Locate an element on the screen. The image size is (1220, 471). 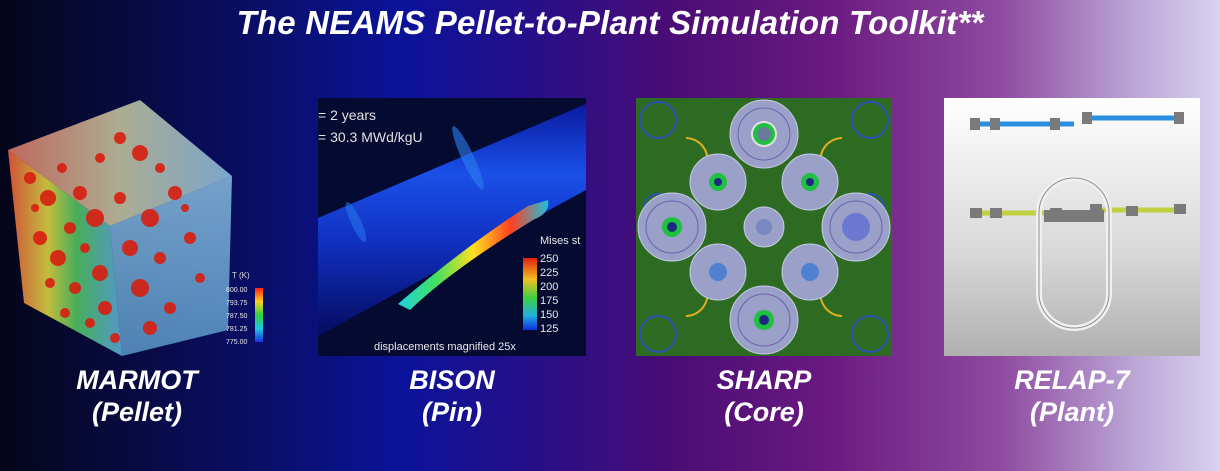
marmot-name: MARMOT is located at coordinates (137, 380).